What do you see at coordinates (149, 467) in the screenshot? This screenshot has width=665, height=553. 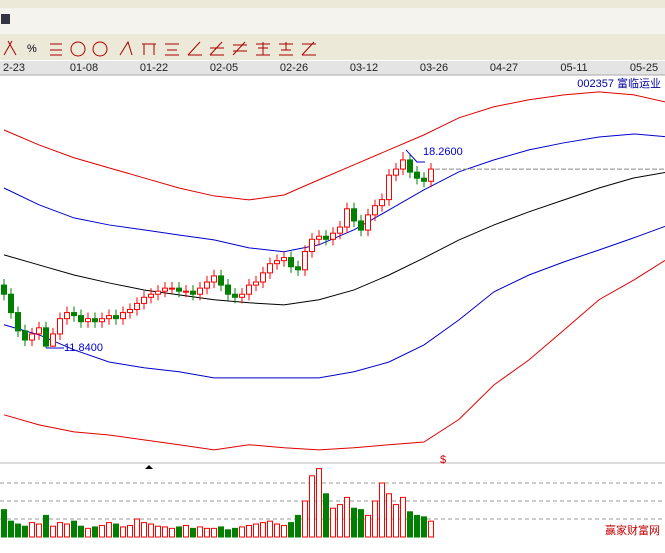 I see `marker-triangle` at bounding box center [149, 467].